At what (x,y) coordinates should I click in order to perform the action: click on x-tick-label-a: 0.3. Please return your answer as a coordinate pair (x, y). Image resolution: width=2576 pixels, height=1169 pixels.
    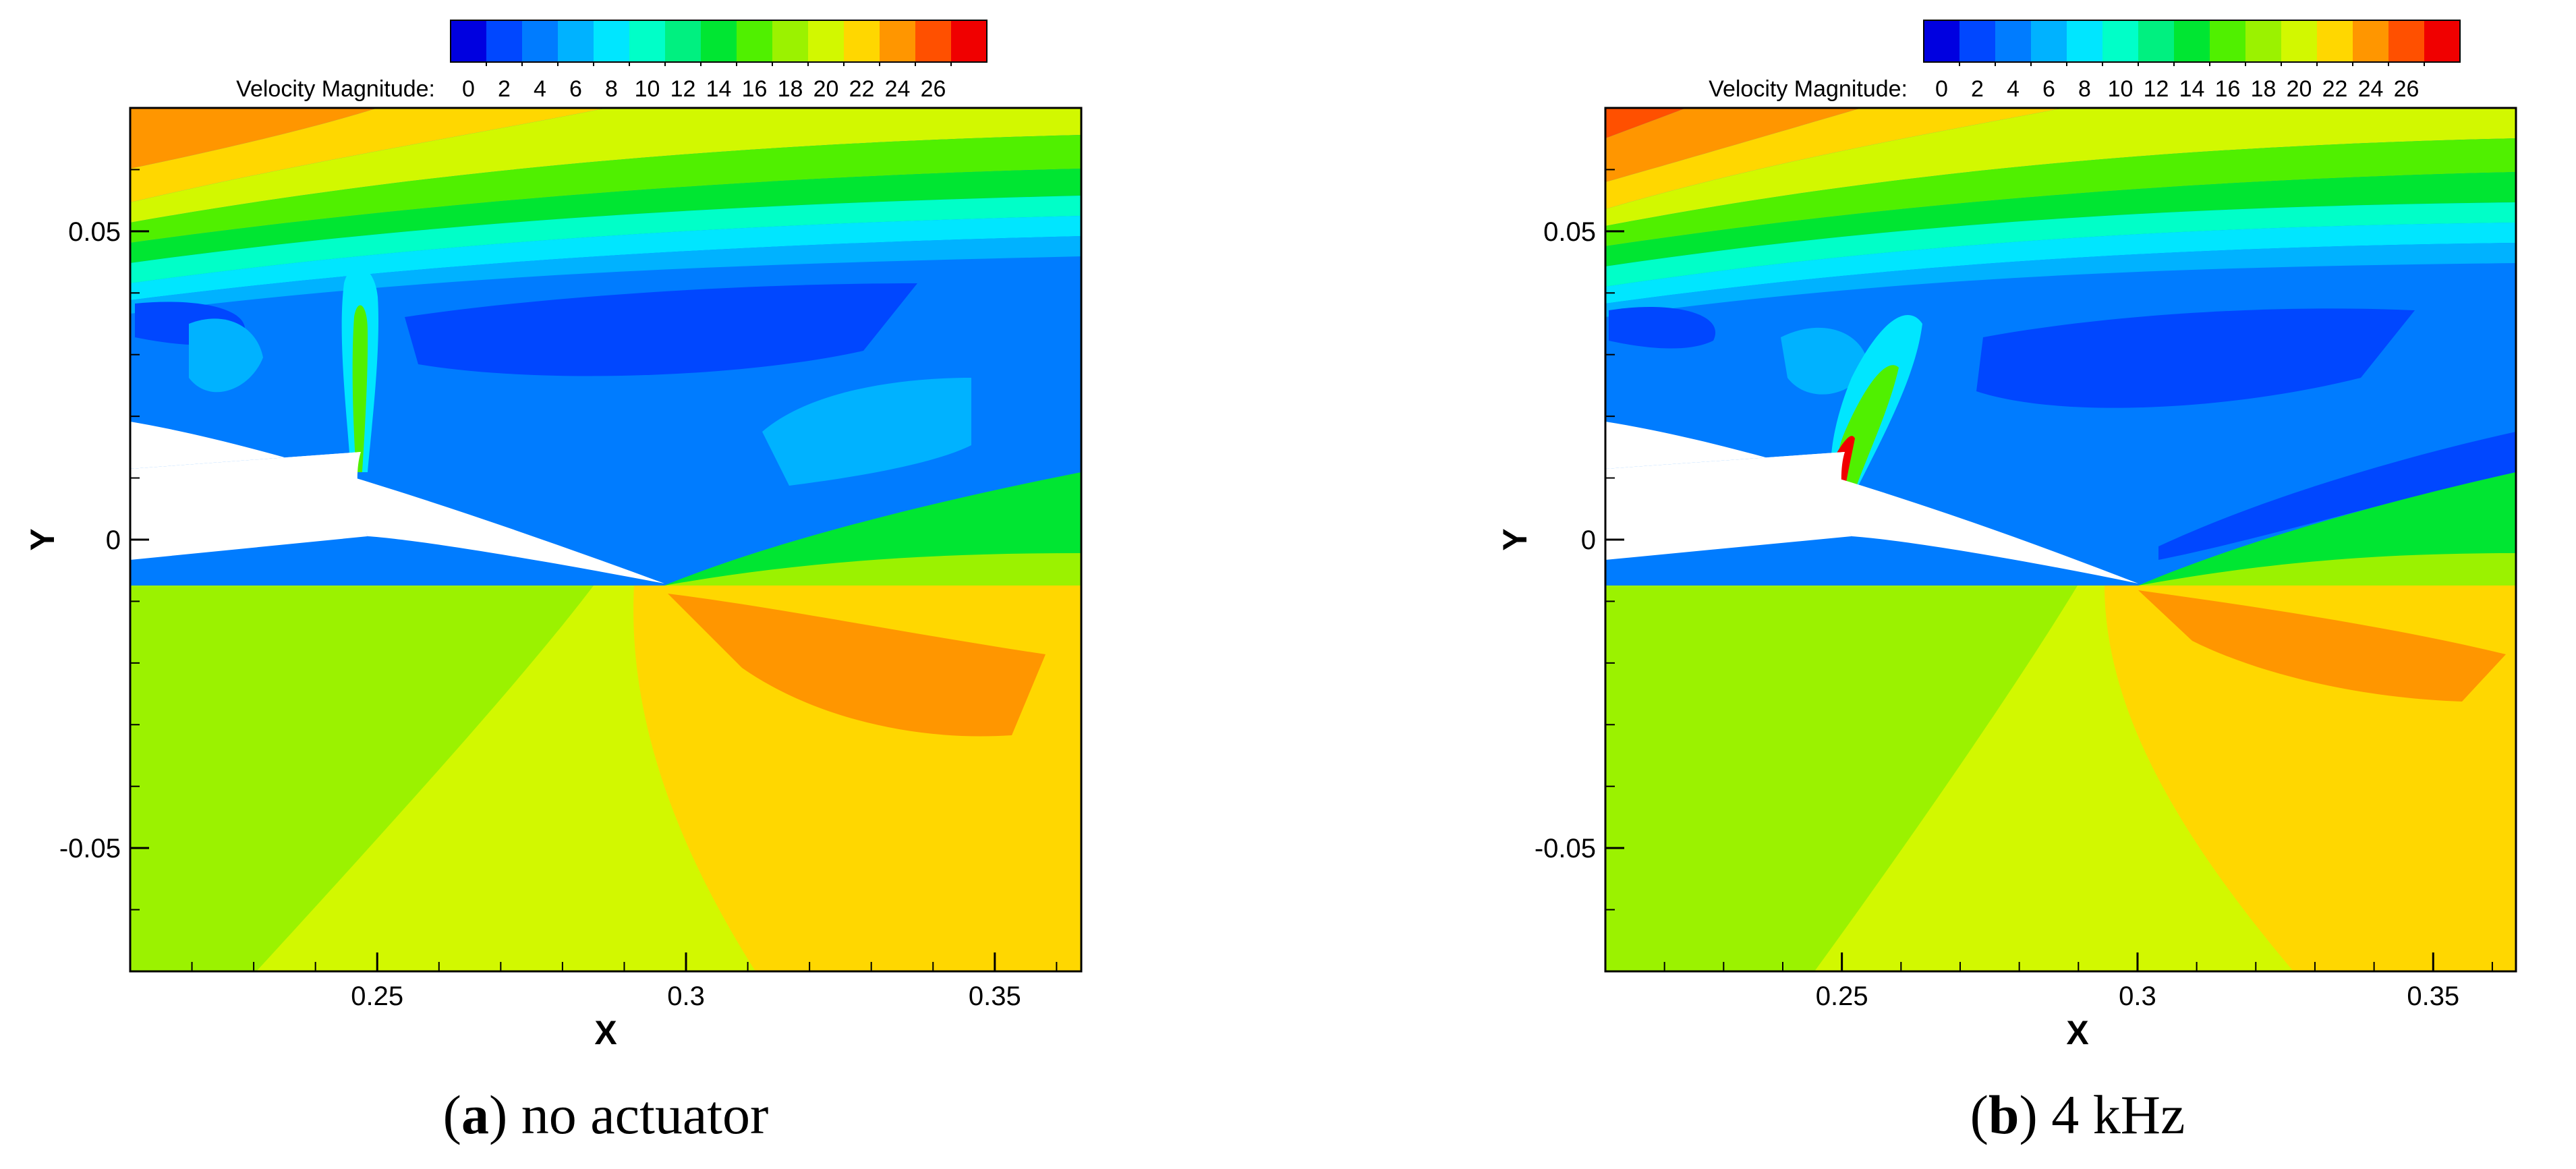
    Looking at the image, I should click on (686, 996).